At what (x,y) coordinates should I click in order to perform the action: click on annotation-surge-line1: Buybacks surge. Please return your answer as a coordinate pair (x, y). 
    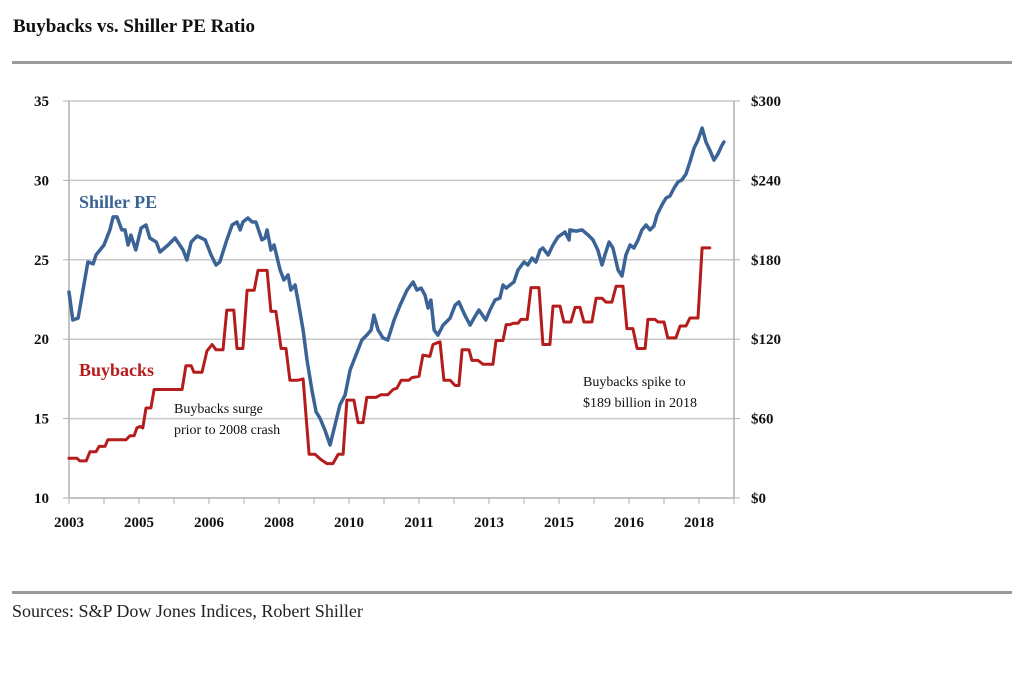
    Looking at the image, I should click on (218, 409).